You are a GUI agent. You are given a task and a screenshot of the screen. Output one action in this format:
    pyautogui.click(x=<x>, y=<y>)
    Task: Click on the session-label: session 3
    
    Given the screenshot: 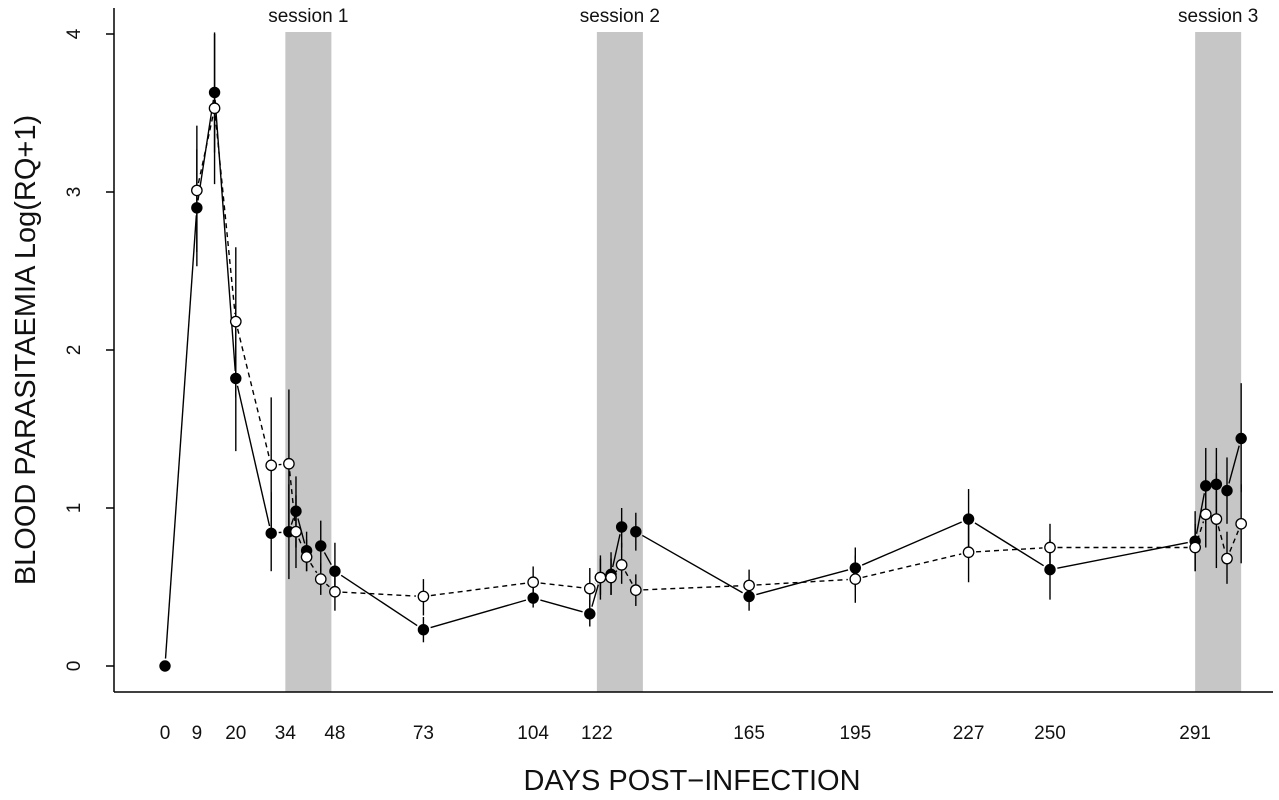 What is the action you would take?
    pyautogui.click(x=1218, y=16)
    